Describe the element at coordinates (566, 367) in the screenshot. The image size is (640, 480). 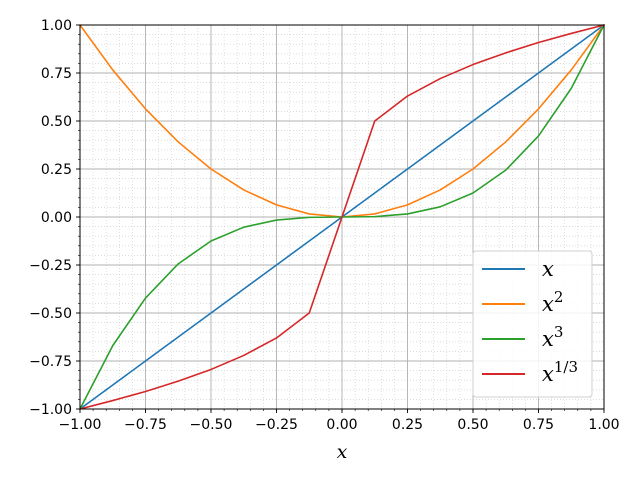
I see `legend-label-exponent: 1/3` at that location.